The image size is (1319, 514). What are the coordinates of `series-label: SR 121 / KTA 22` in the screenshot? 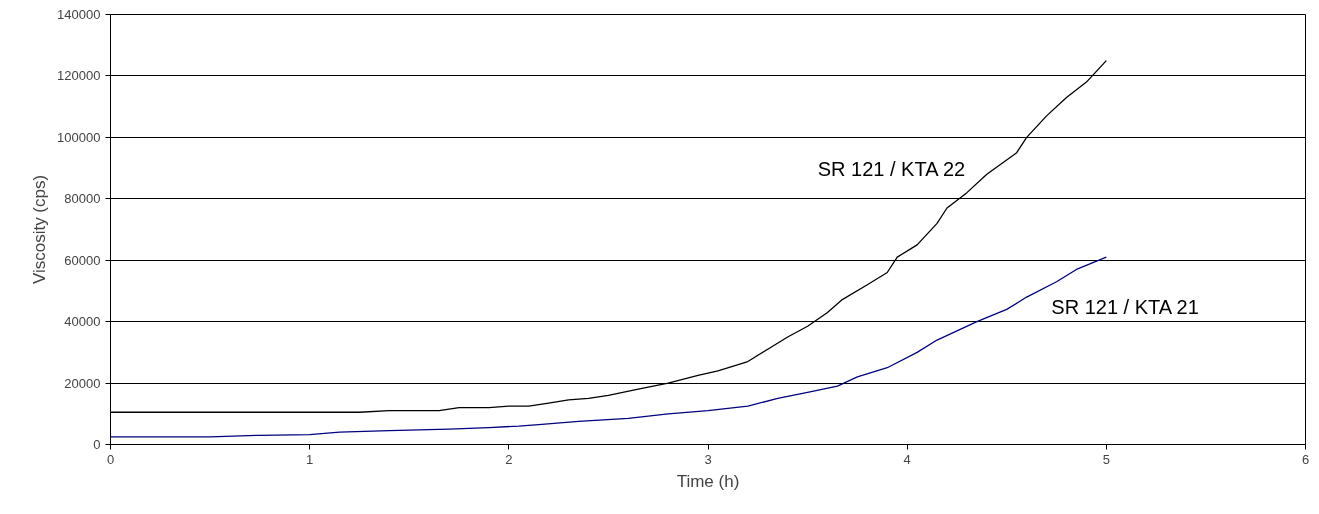 It's located at (891, 168).